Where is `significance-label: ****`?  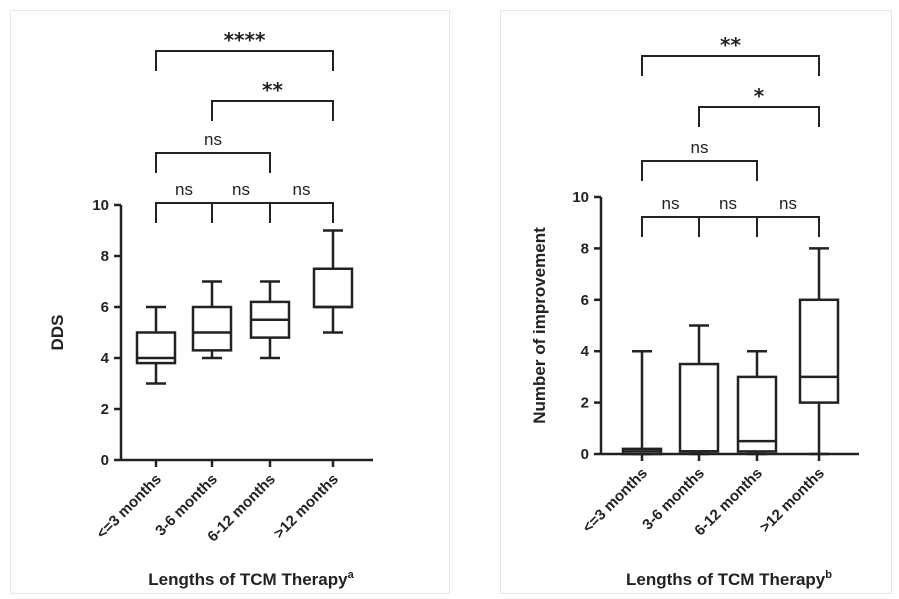
significance-label: **** is located at coordinates (245, 40).